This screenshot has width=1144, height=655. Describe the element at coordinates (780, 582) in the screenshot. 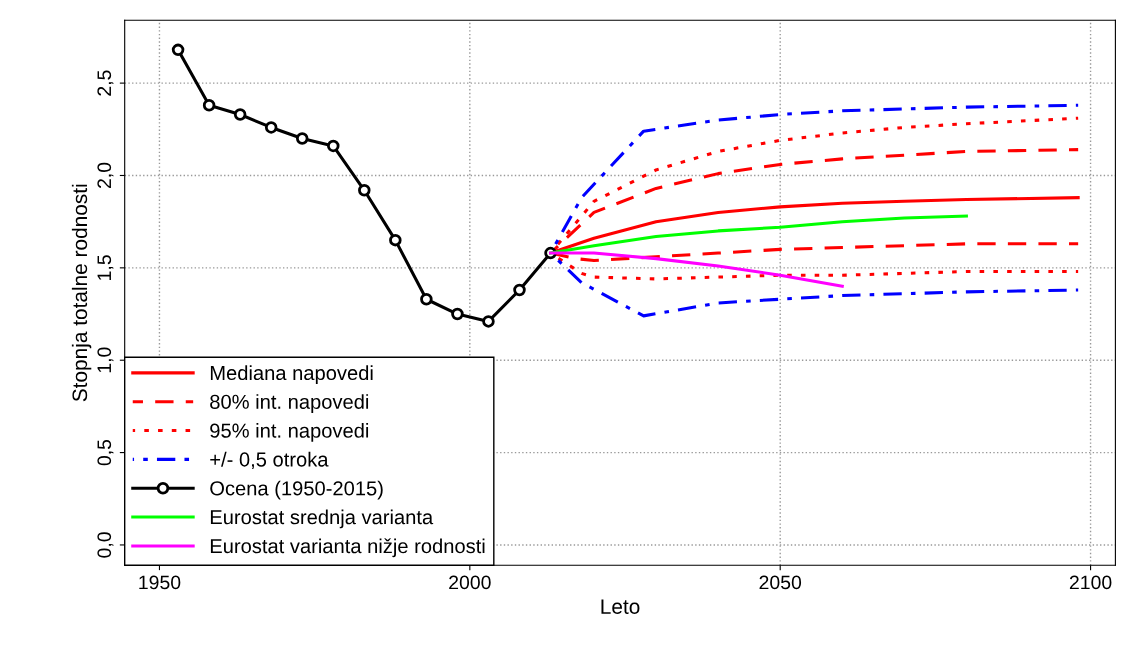

I see `x-tick-label: 2050` at that location.